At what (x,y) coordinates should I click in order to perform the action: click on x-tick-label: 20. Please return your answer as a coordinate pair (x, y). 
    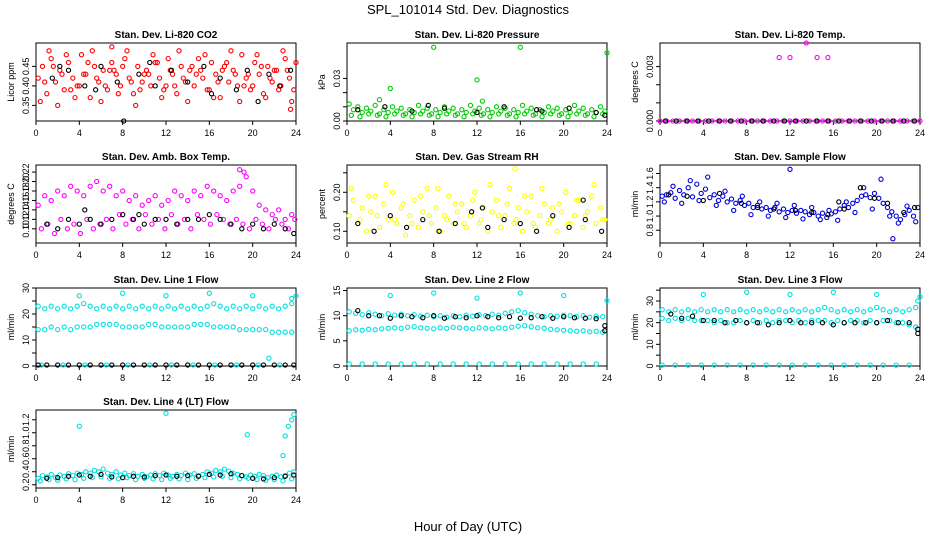
    Looking at the image, I should click on (564, 255).